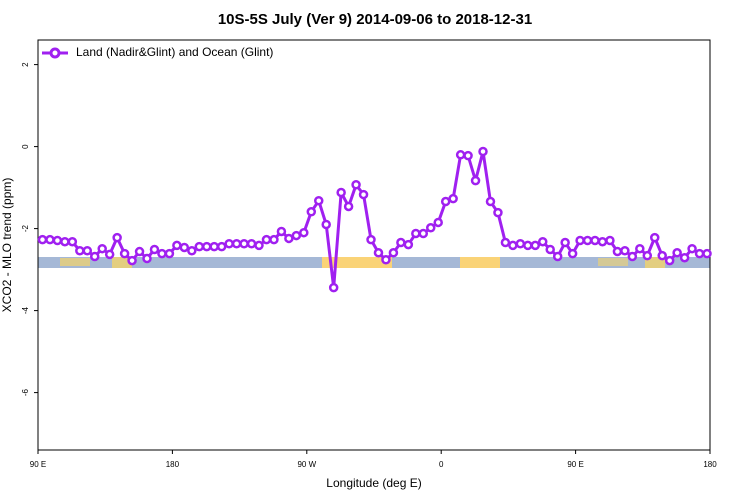 The height and width of the screenshot is (500, 750). What do you see at coordinates (25, 64) in the screenshot?
I see `y-tick-label: 2` at bounding box center [25, 64].